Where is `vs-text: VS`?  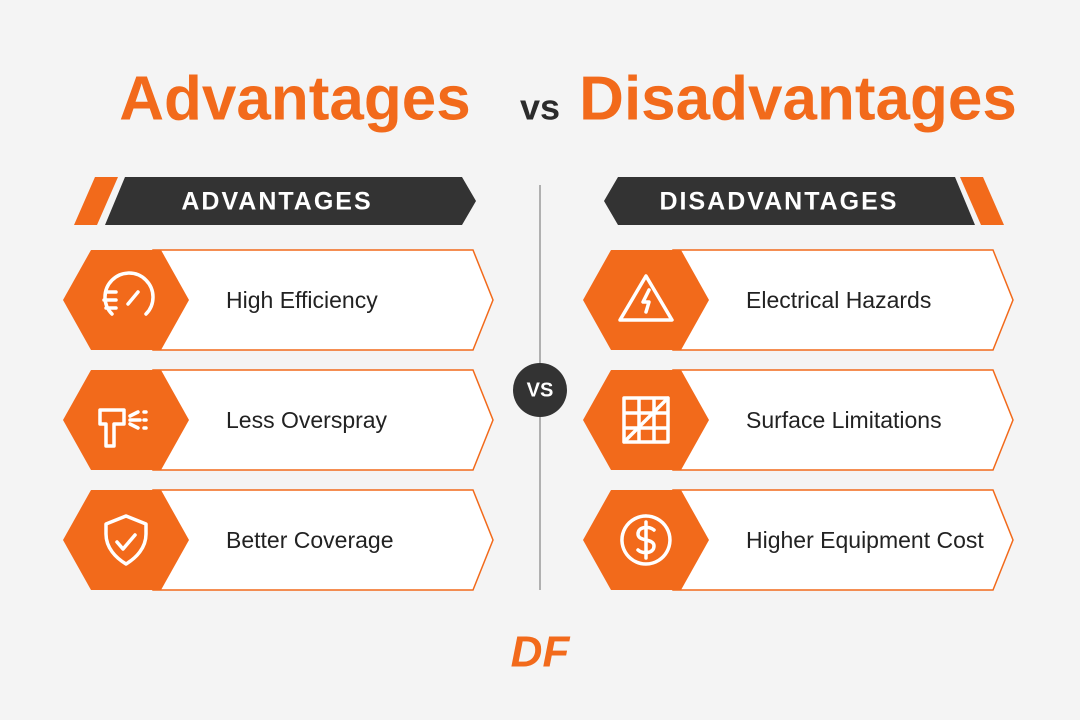 vs-text: VS is located at coordinates (540, 390).